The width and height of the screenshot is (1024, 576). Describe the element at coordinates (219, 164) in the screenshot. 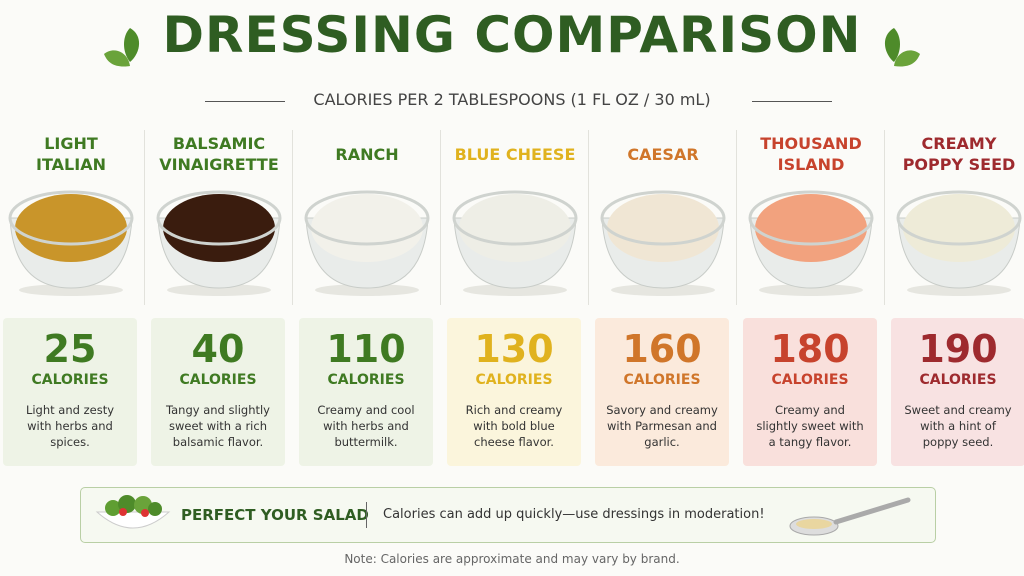

I see `name-line: VINAIGRETTE` at that location.